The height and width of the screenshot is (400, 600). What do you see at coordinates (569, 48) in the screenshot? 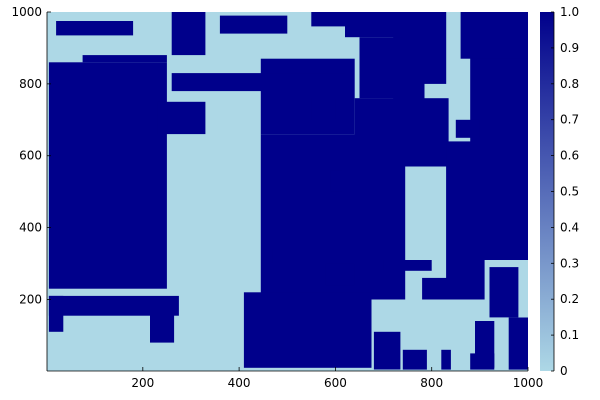
I see `colorbar-tick-label: 0.9` at bounding box center [569, 48].